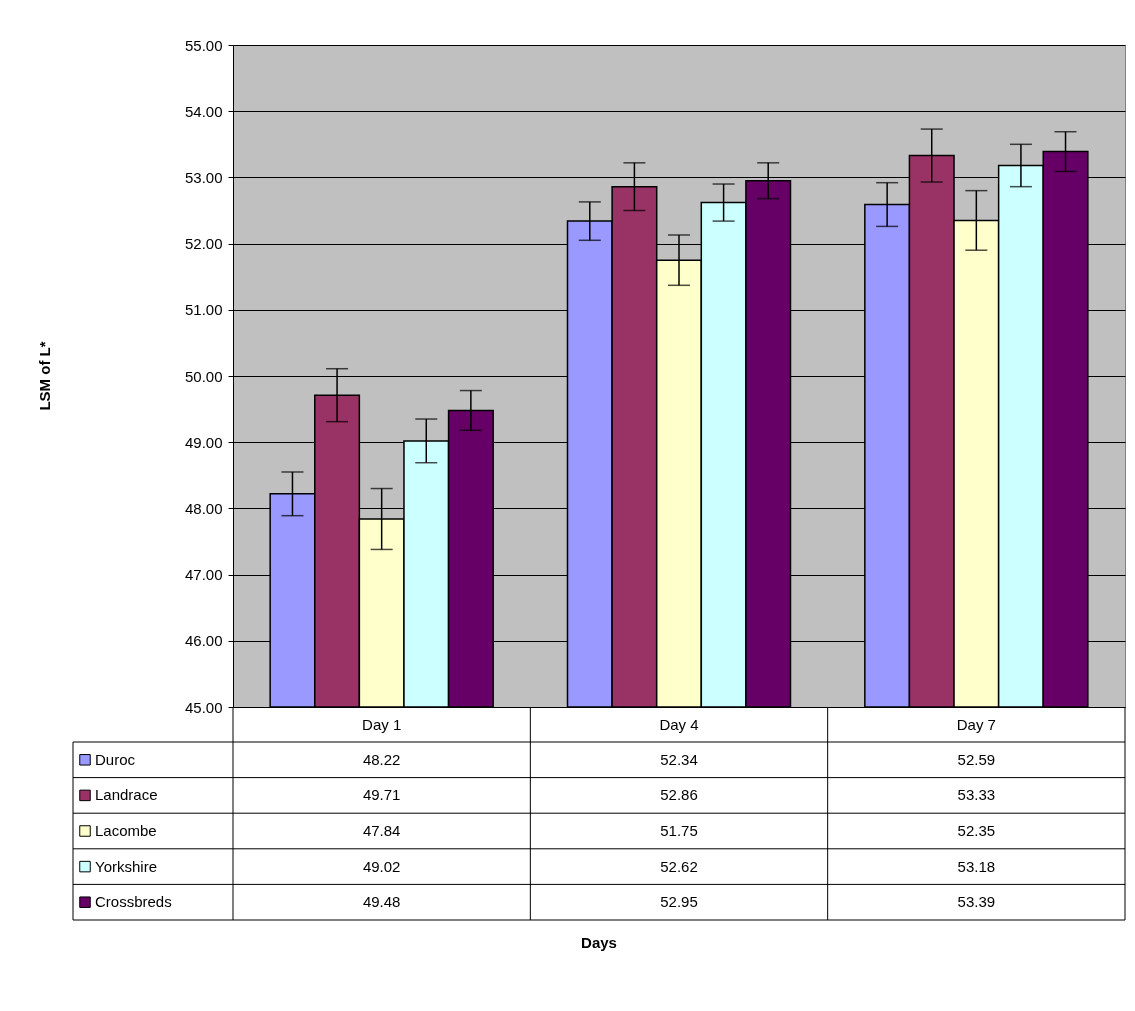  Describe the element at coordinates (203, 575) in the screenshot. I see `y-tick-label: 47.00` at that location.